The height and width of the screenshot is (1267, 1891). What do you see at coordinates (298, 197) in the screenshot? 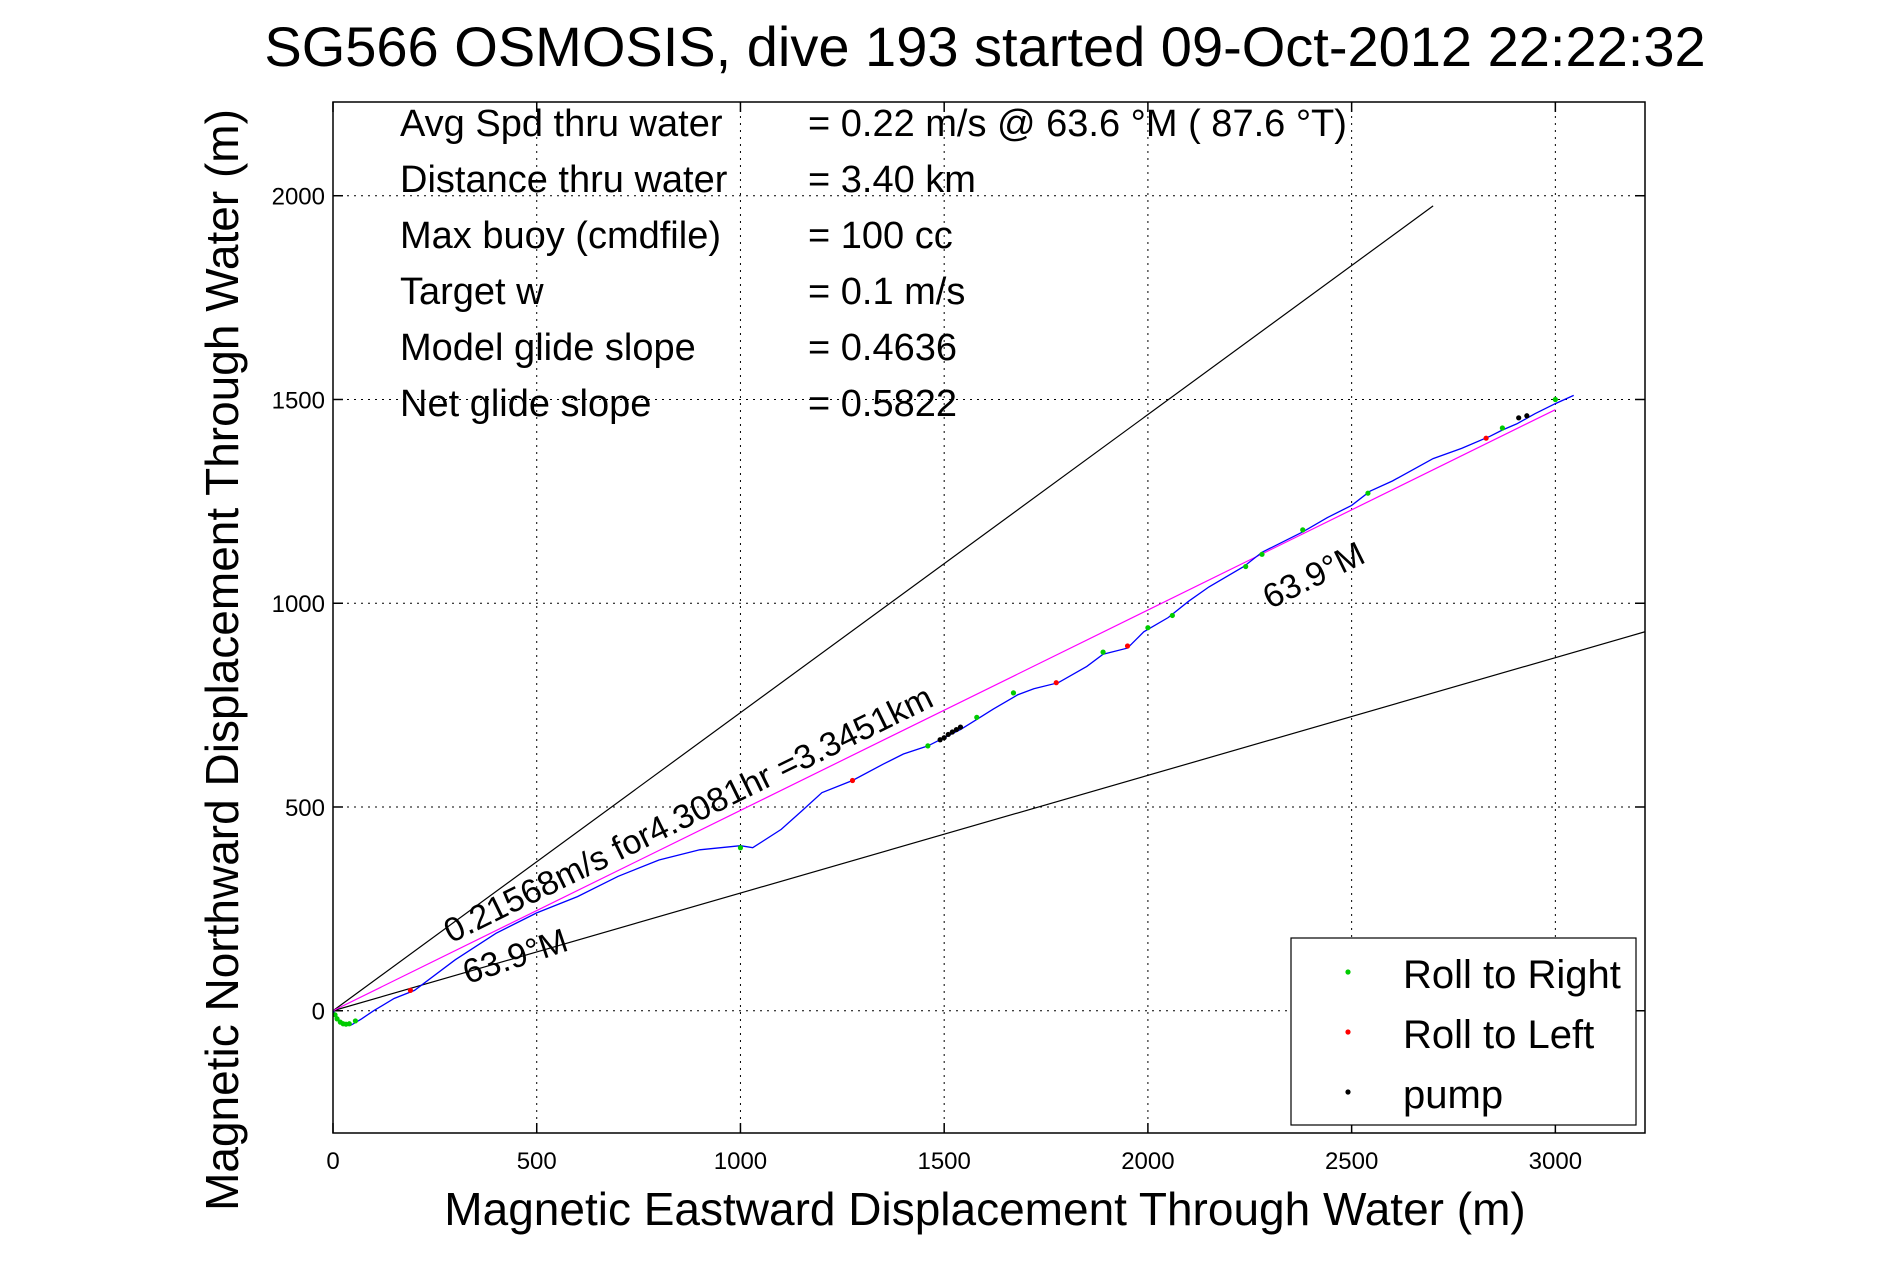
I see `y-tick-label: 2000` at bounding box center [298, 197].